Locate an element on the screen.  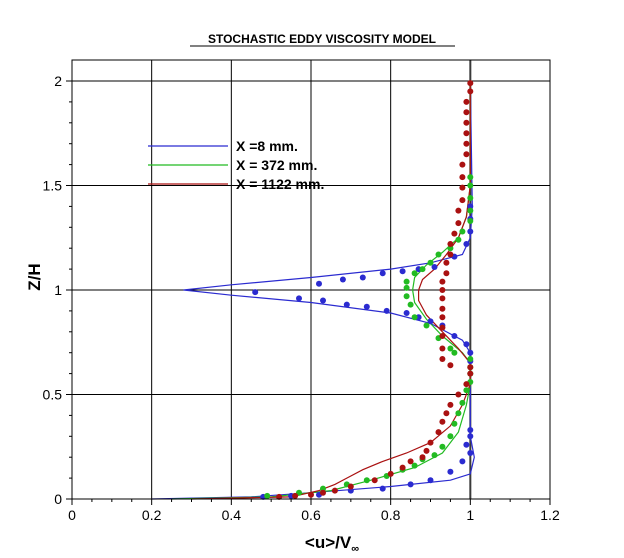
x-tick-label: 0.4 is located at coordinates (232, 515).